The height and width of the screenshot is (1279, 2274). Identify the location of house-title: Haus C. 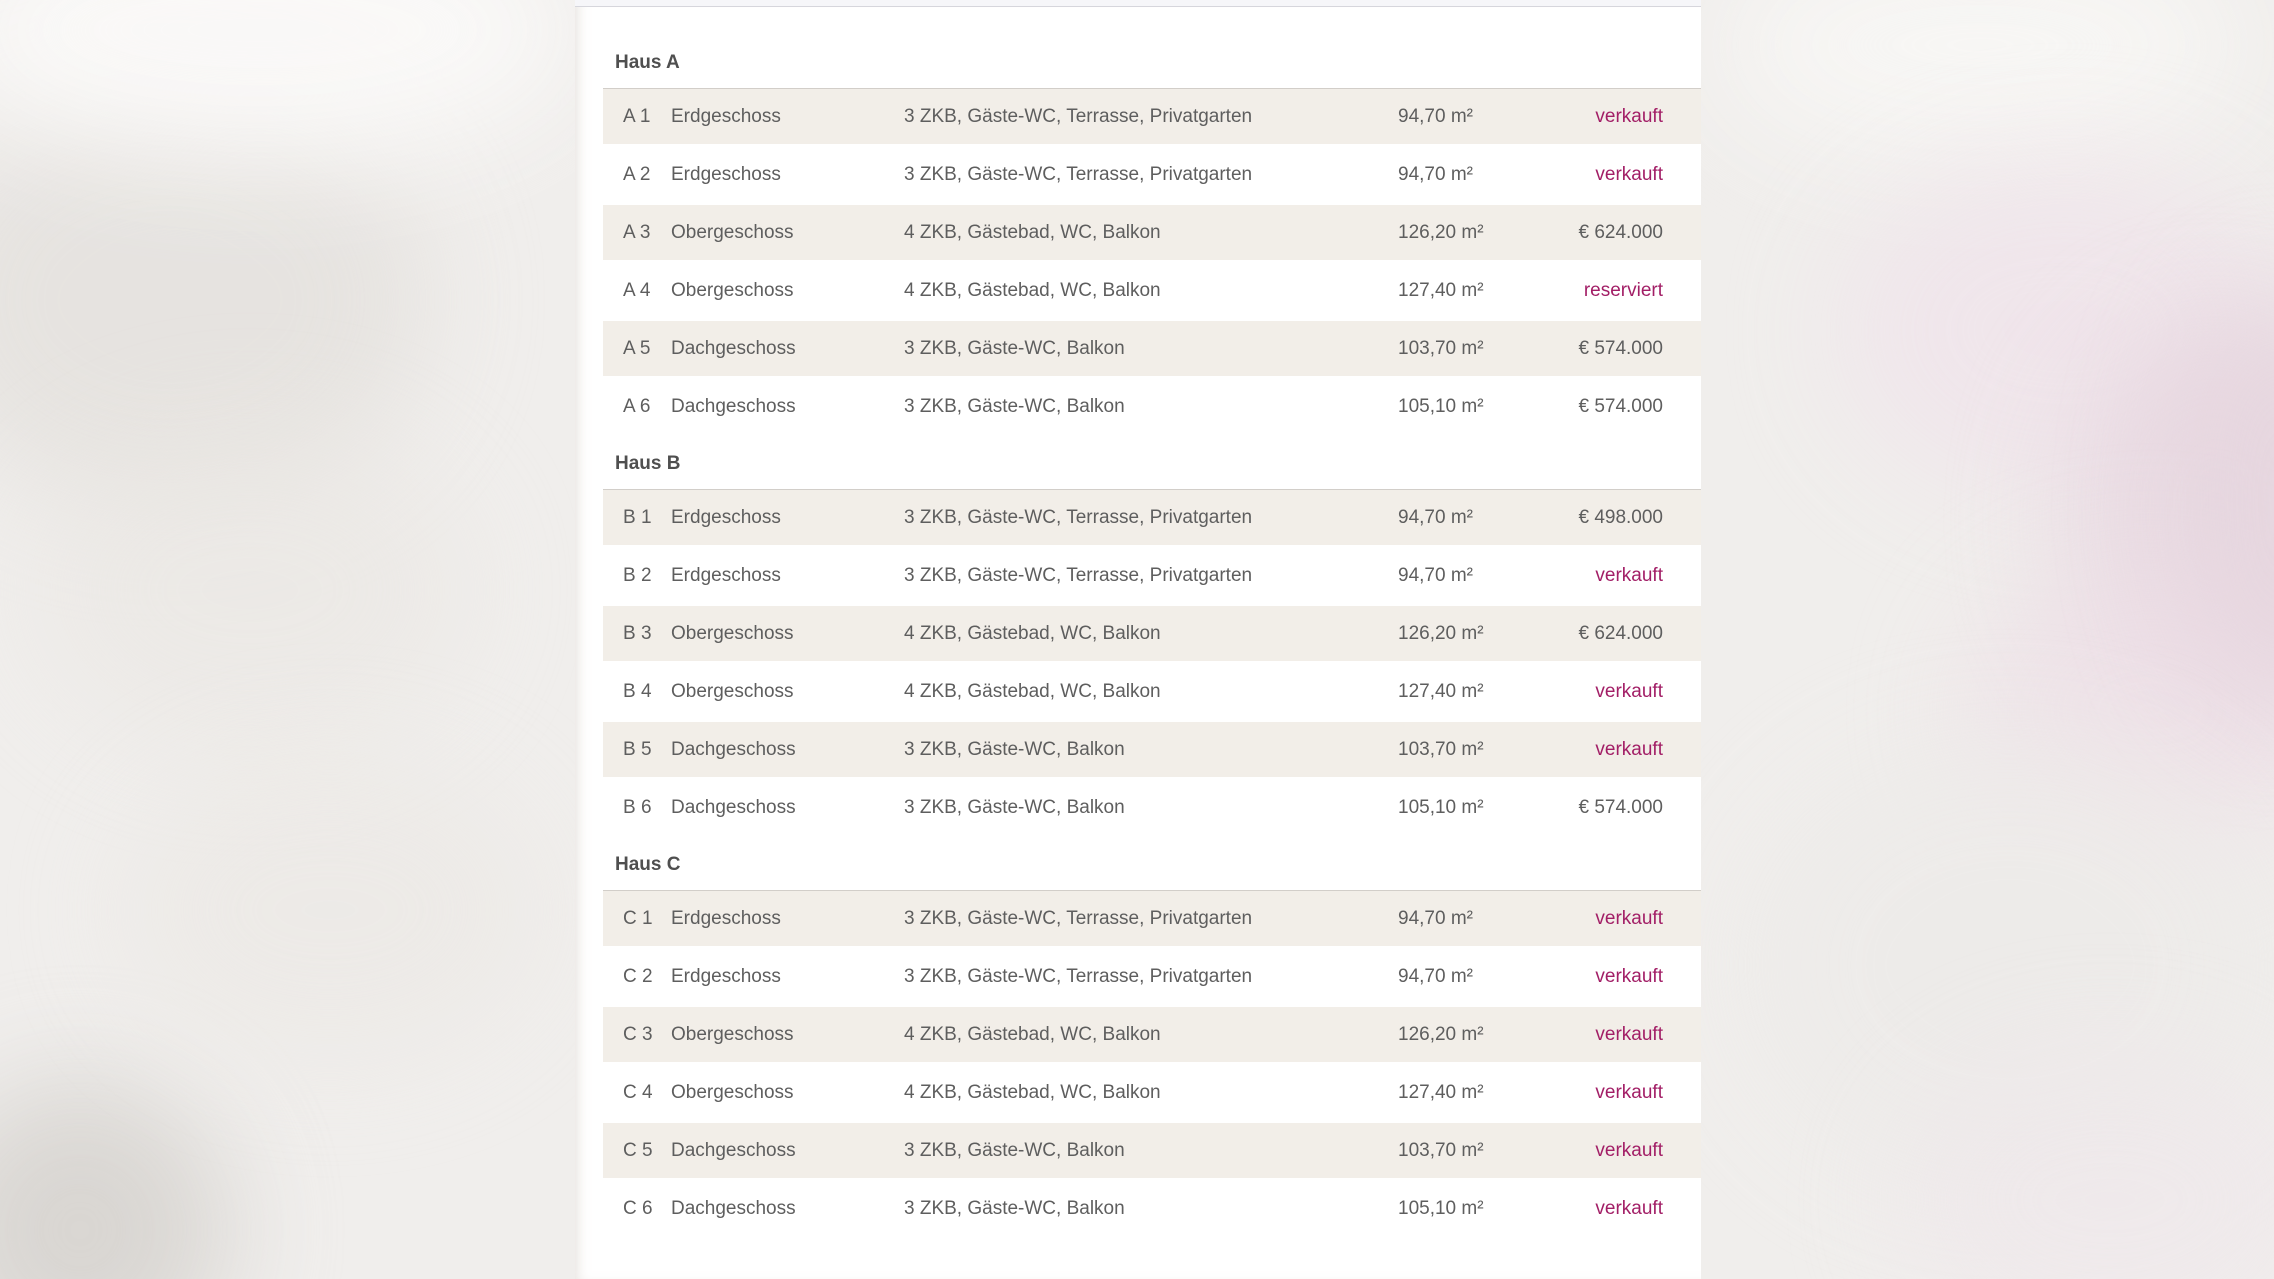
(648, 864).